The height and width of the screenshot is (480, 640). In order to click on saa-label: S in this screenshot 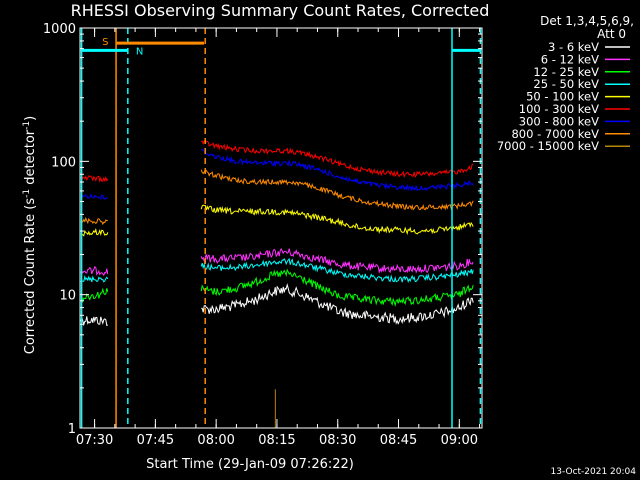, I will do `click(105, 42)`.